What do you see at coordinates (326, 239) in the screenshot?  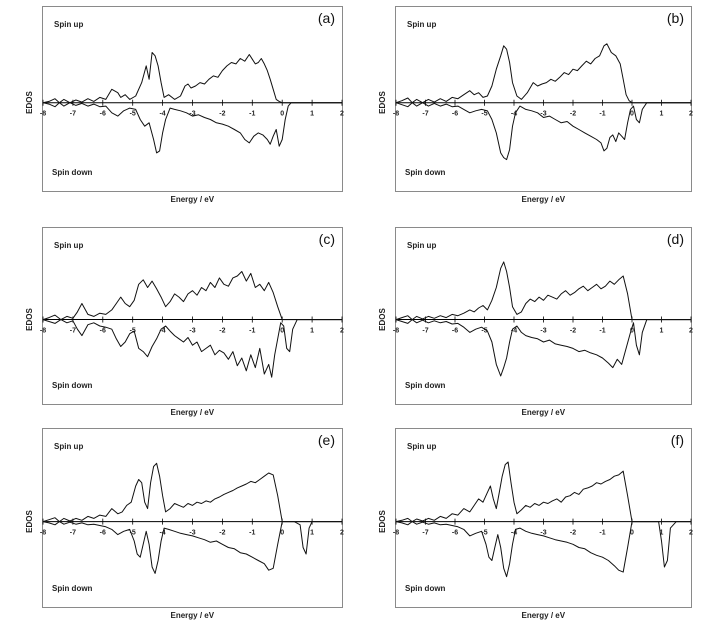 I see `panel-label: (c)` at bounding box center [326, 239].